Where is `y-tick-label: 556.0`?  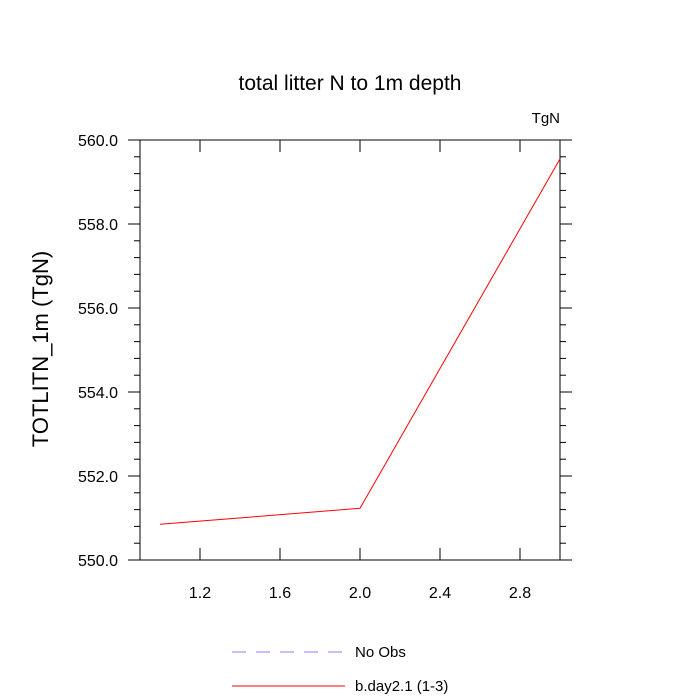
y-tick-label: 556.0 is located at coordinates (98, 309).